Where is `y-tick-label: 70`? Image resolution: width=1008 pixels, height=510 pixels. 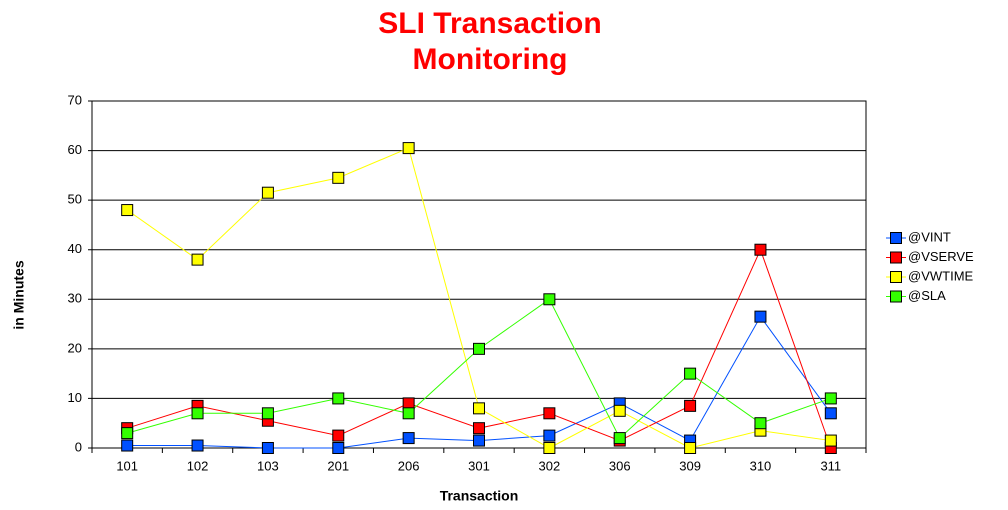
y-tick-label: 70 is located at coordinates (75, 99).